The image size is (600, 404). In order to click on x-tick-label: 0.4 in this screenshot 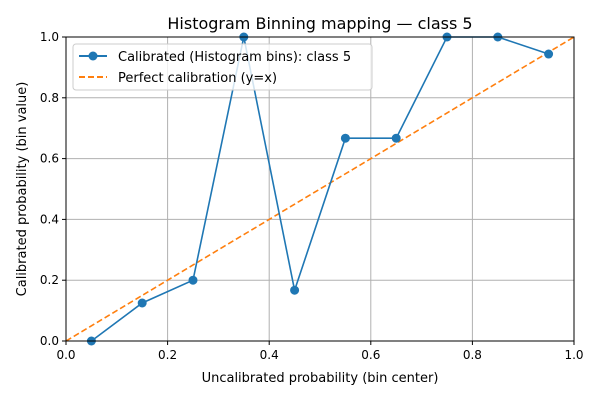, I will do `click(269, 355)`.